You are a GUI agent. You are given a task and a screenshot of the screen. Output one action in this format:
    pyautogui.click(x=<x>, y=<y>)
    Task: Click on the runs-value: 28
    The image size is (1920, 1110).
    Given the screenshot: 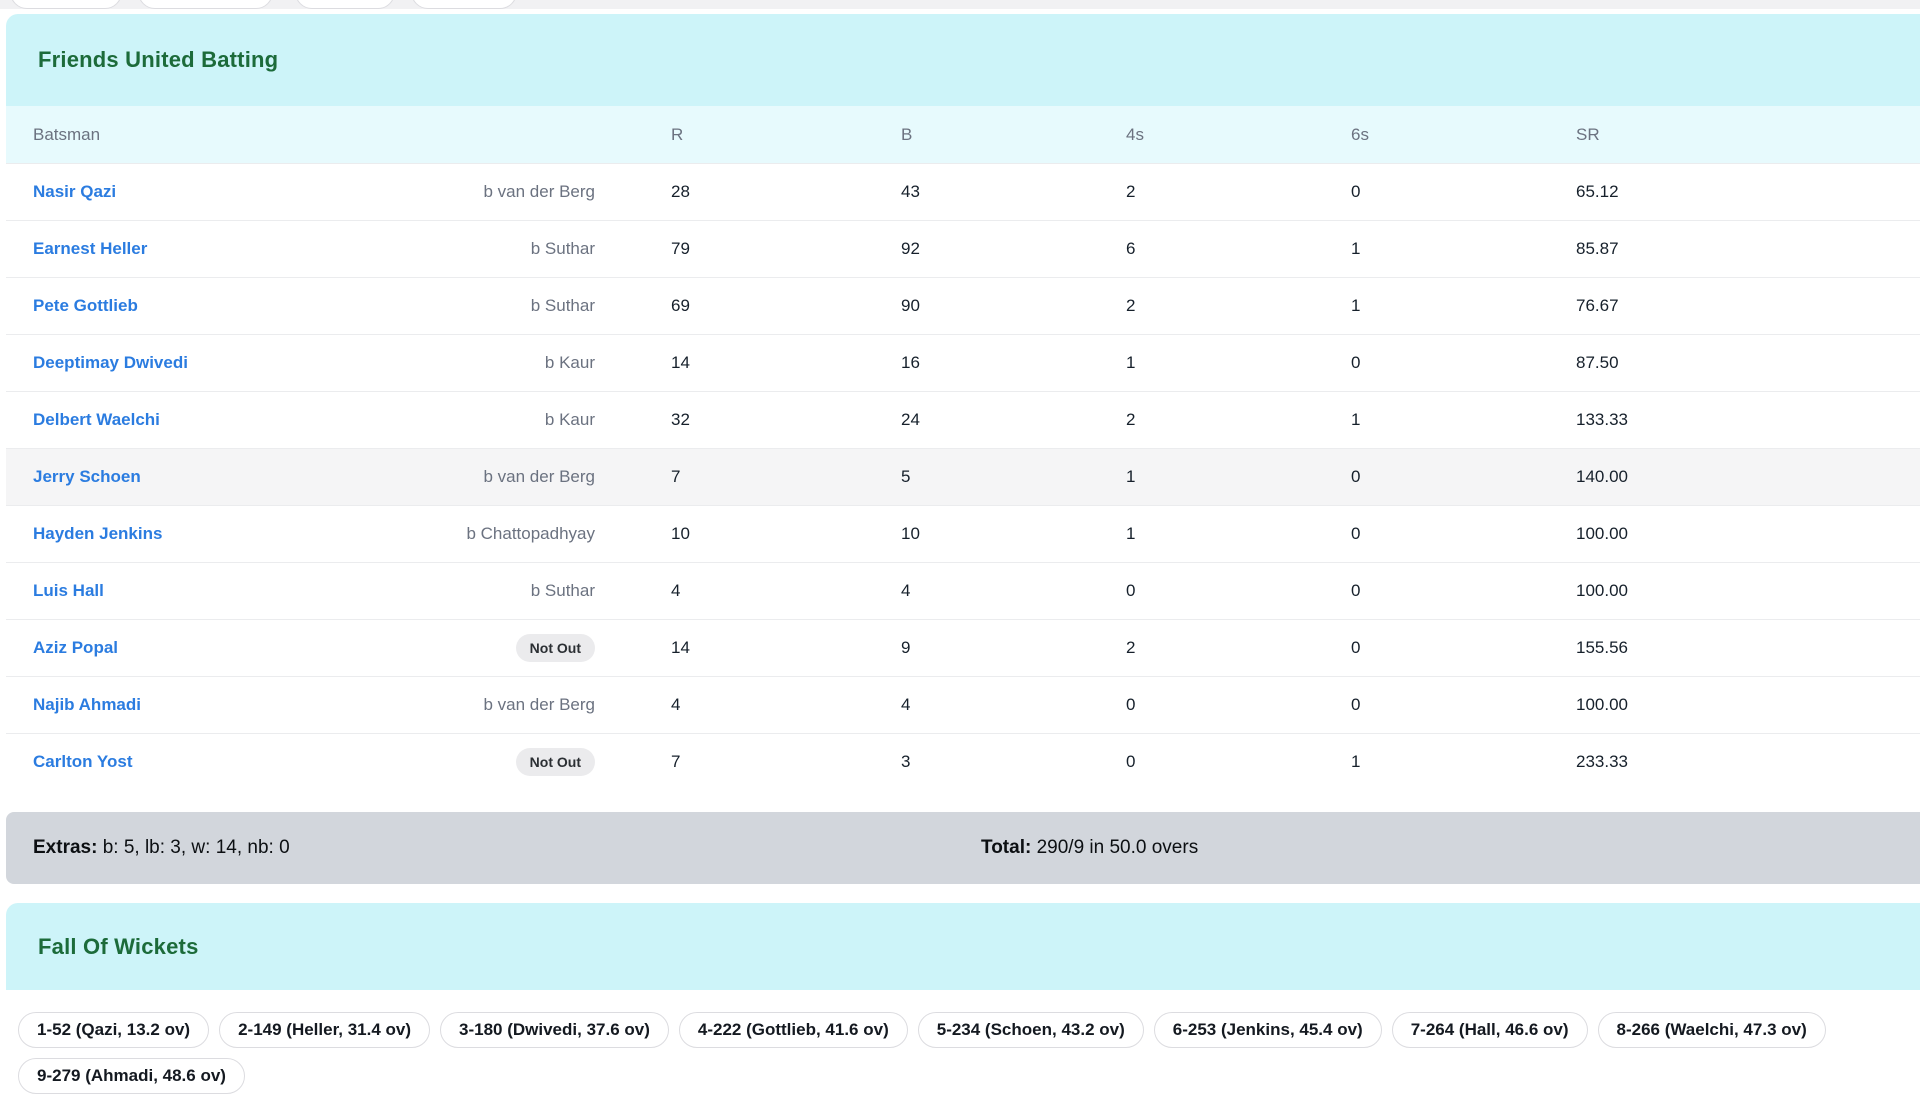 What is the action you would take?
    pyautogui.click(x=680, y=191)
    